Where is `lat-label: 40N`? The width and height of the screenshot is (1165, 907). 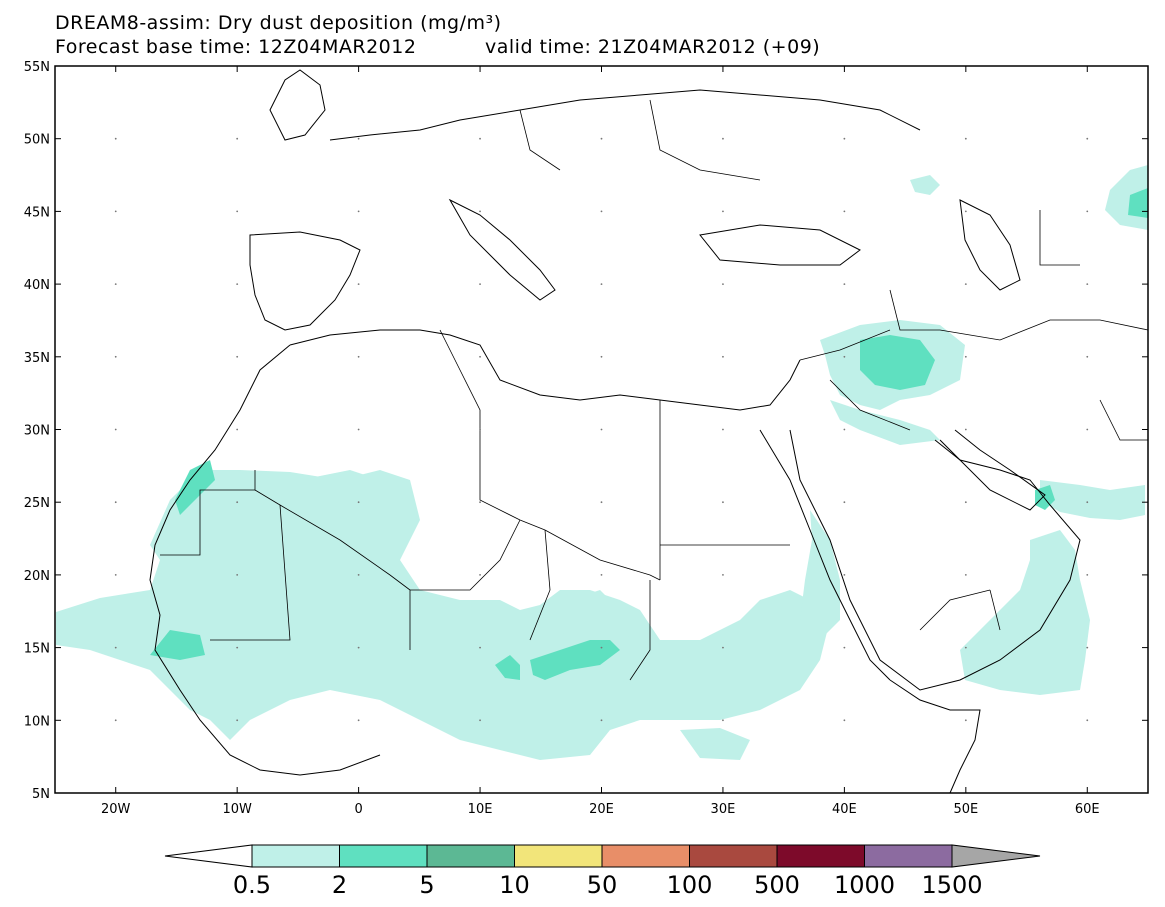 lat-label: 40N is located at coordinates (37, 285).